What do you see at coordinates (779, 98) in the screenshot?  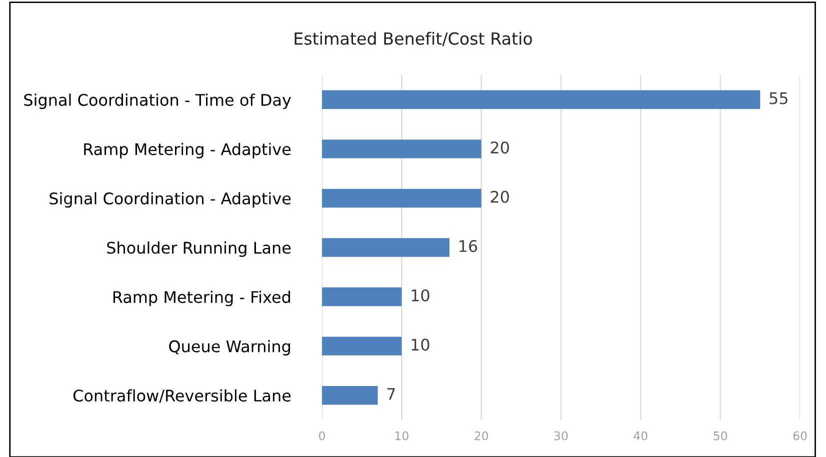 I see `data-label: 55` at bounding box center [779, 98].